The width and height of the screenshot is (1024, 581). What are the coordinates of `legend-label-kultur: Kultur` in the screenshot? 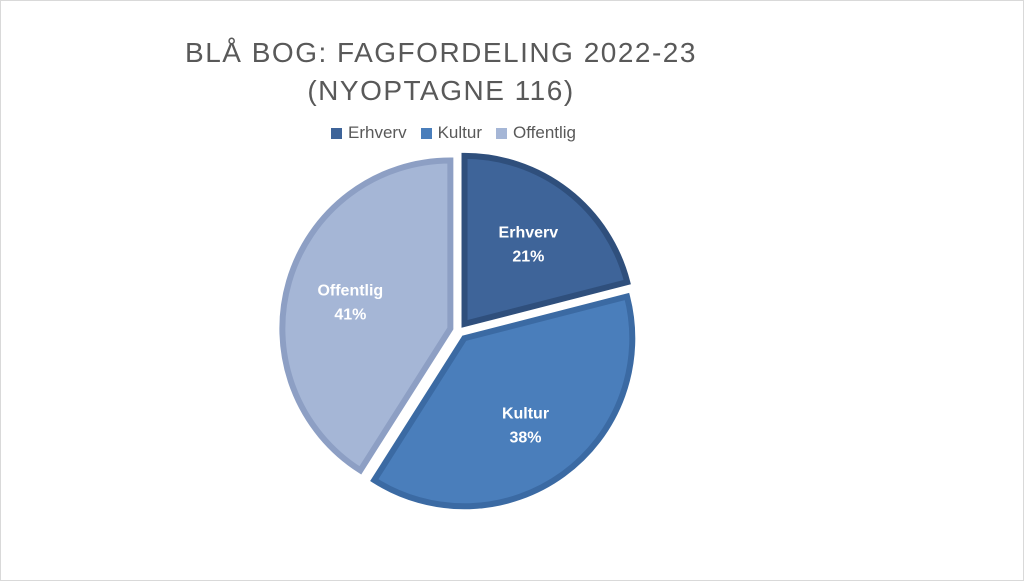 It's located at (459, 132).